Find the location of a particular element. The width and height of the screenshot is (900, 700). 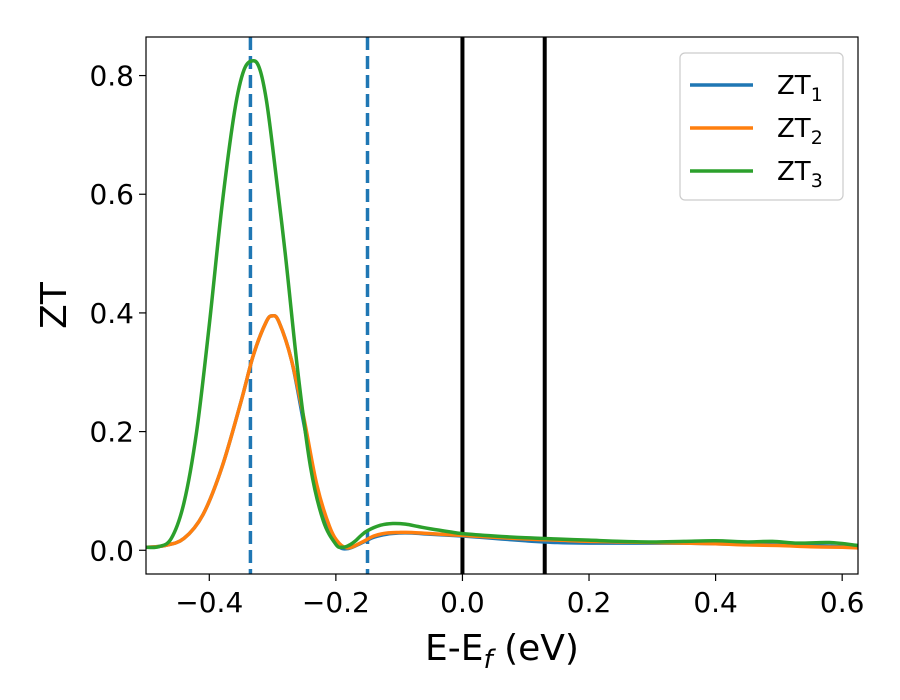

y-tick-label: 0.8 is located at coordinates (111, 76).